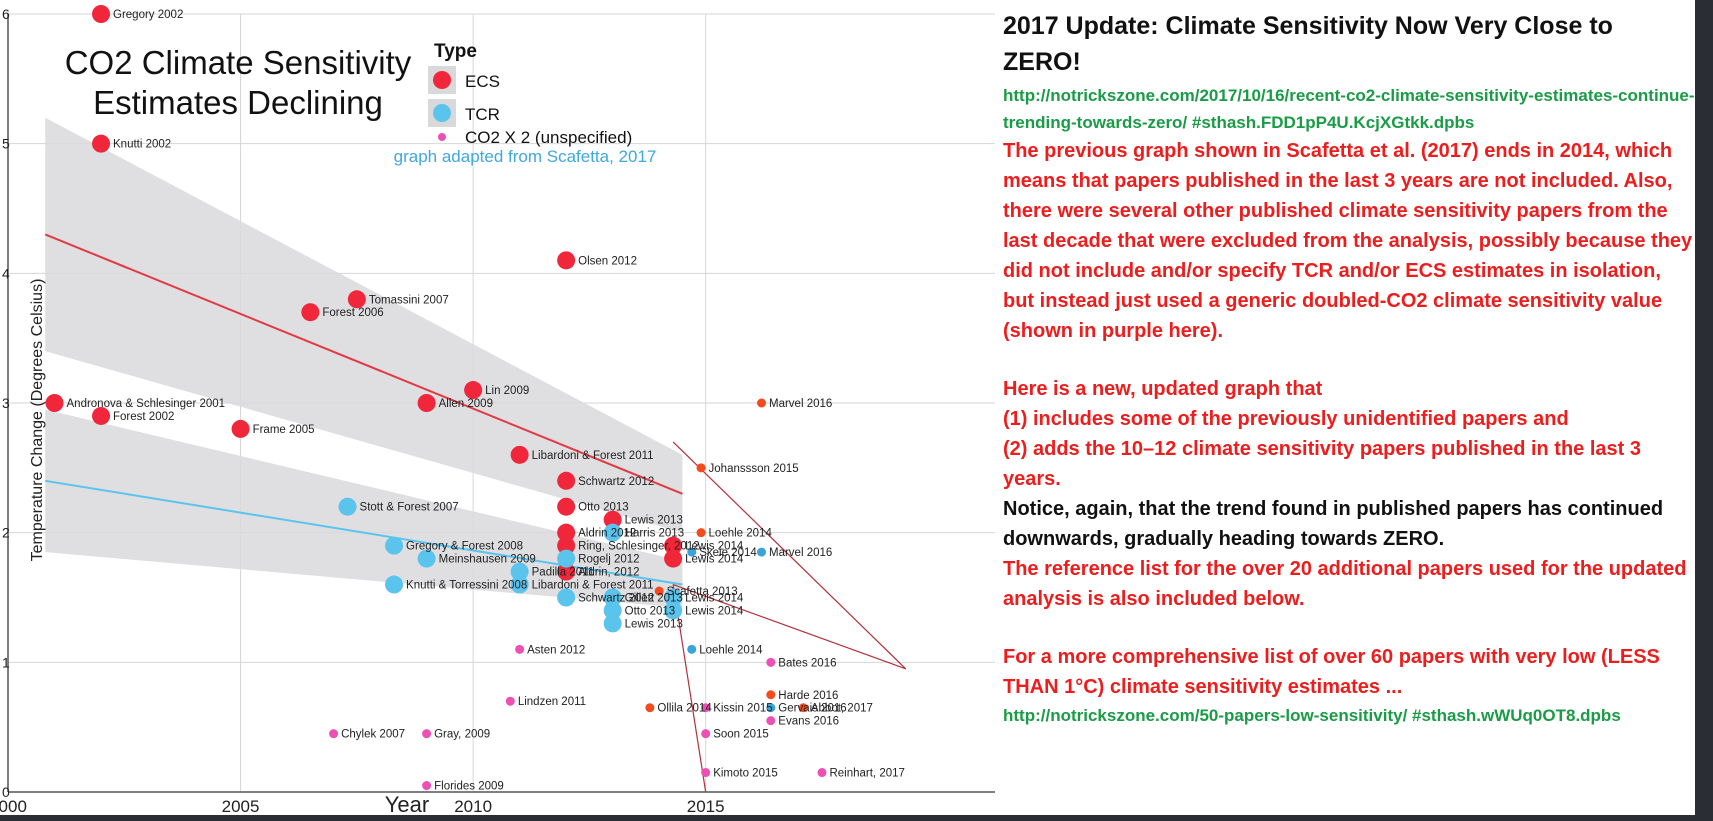 The width and height of the screenshot is (1713, 821). I want to click on data-label-ecs-15: Aldrin, 2012, so click(608, 573).